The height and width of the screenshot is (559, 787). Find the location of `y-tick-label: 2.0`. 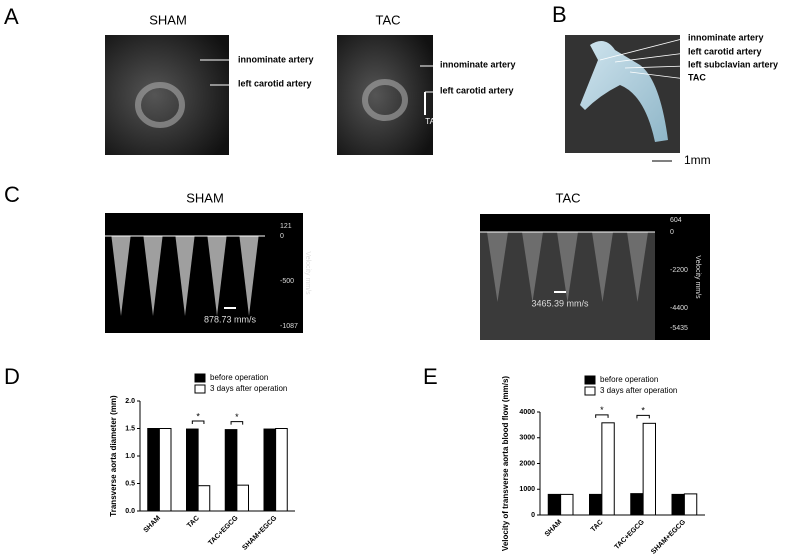

y-tick-label: 2.0 is located at coordinates (130, 401).